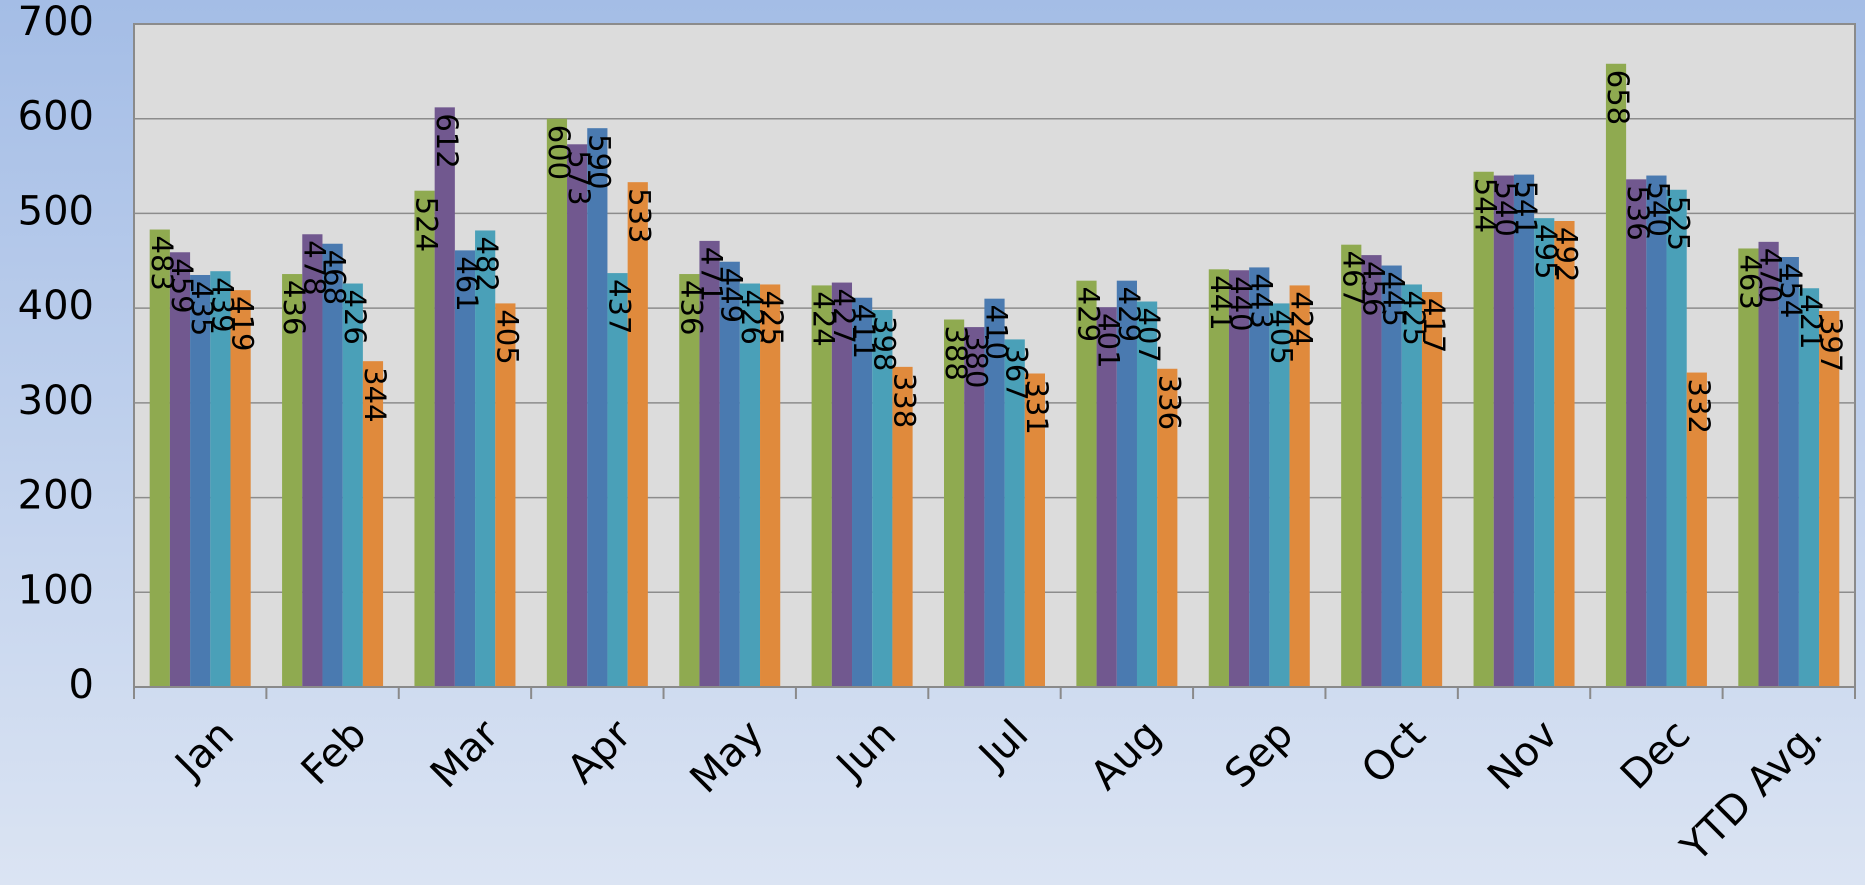 The height and width of the screenshot is (885, 1865). I want to click on data-label: 492, so click(1566, 254).